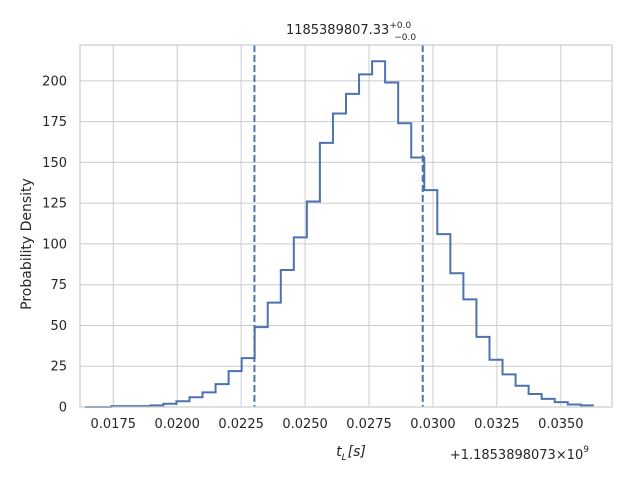 This screenshot has width=640, height=480. Describe the element at coordinates (27, 244) in the screenshot. I see `y-axis-label: Probability Density` at that location.